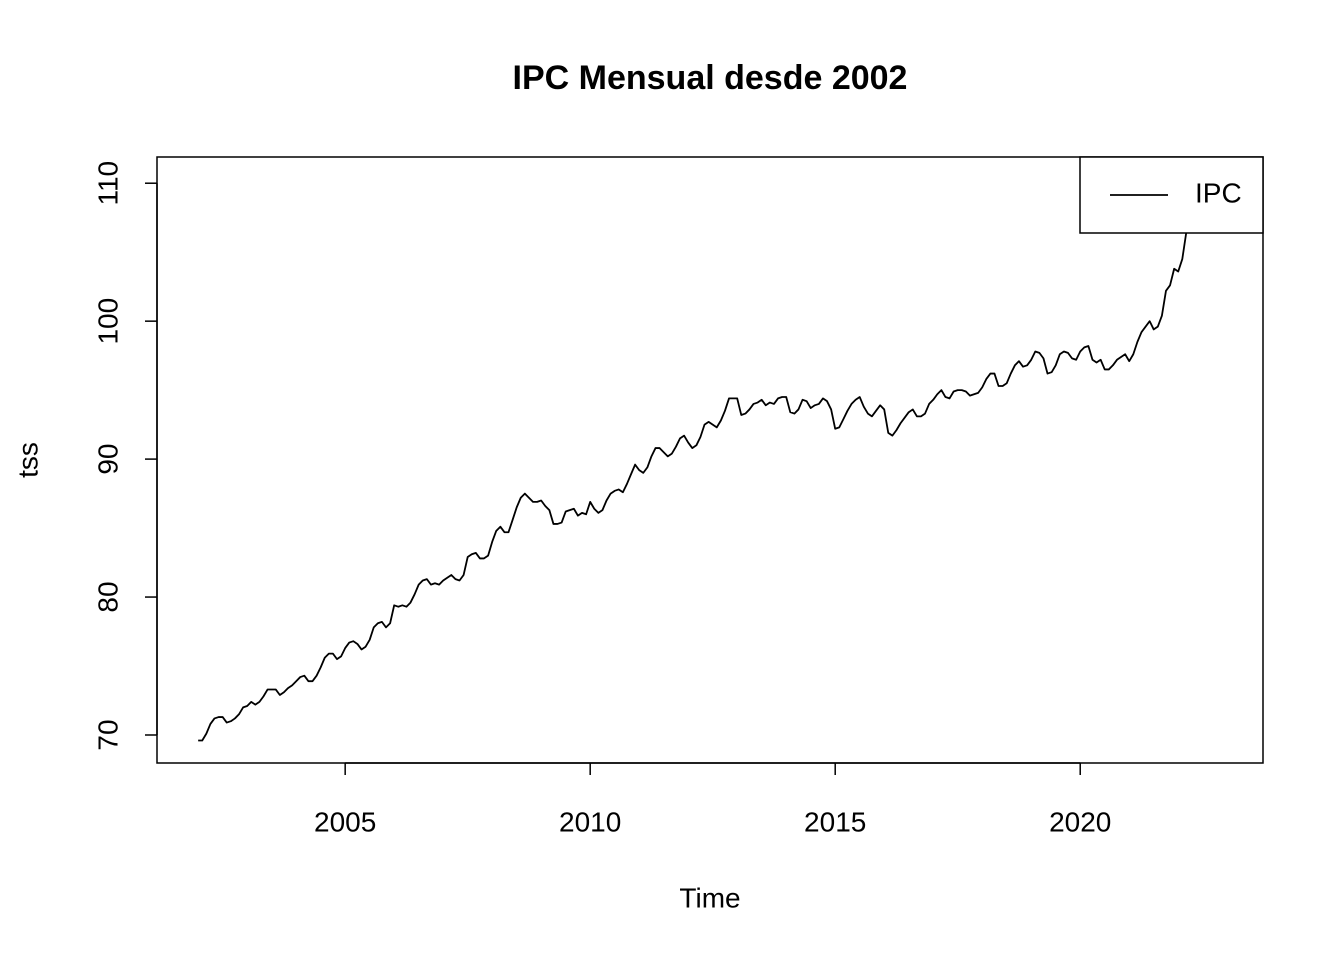 The width and height of the screenshot is (1344, 965). I want to click on chart-title: IPC Mensual desde 2002, so click(710, 78).